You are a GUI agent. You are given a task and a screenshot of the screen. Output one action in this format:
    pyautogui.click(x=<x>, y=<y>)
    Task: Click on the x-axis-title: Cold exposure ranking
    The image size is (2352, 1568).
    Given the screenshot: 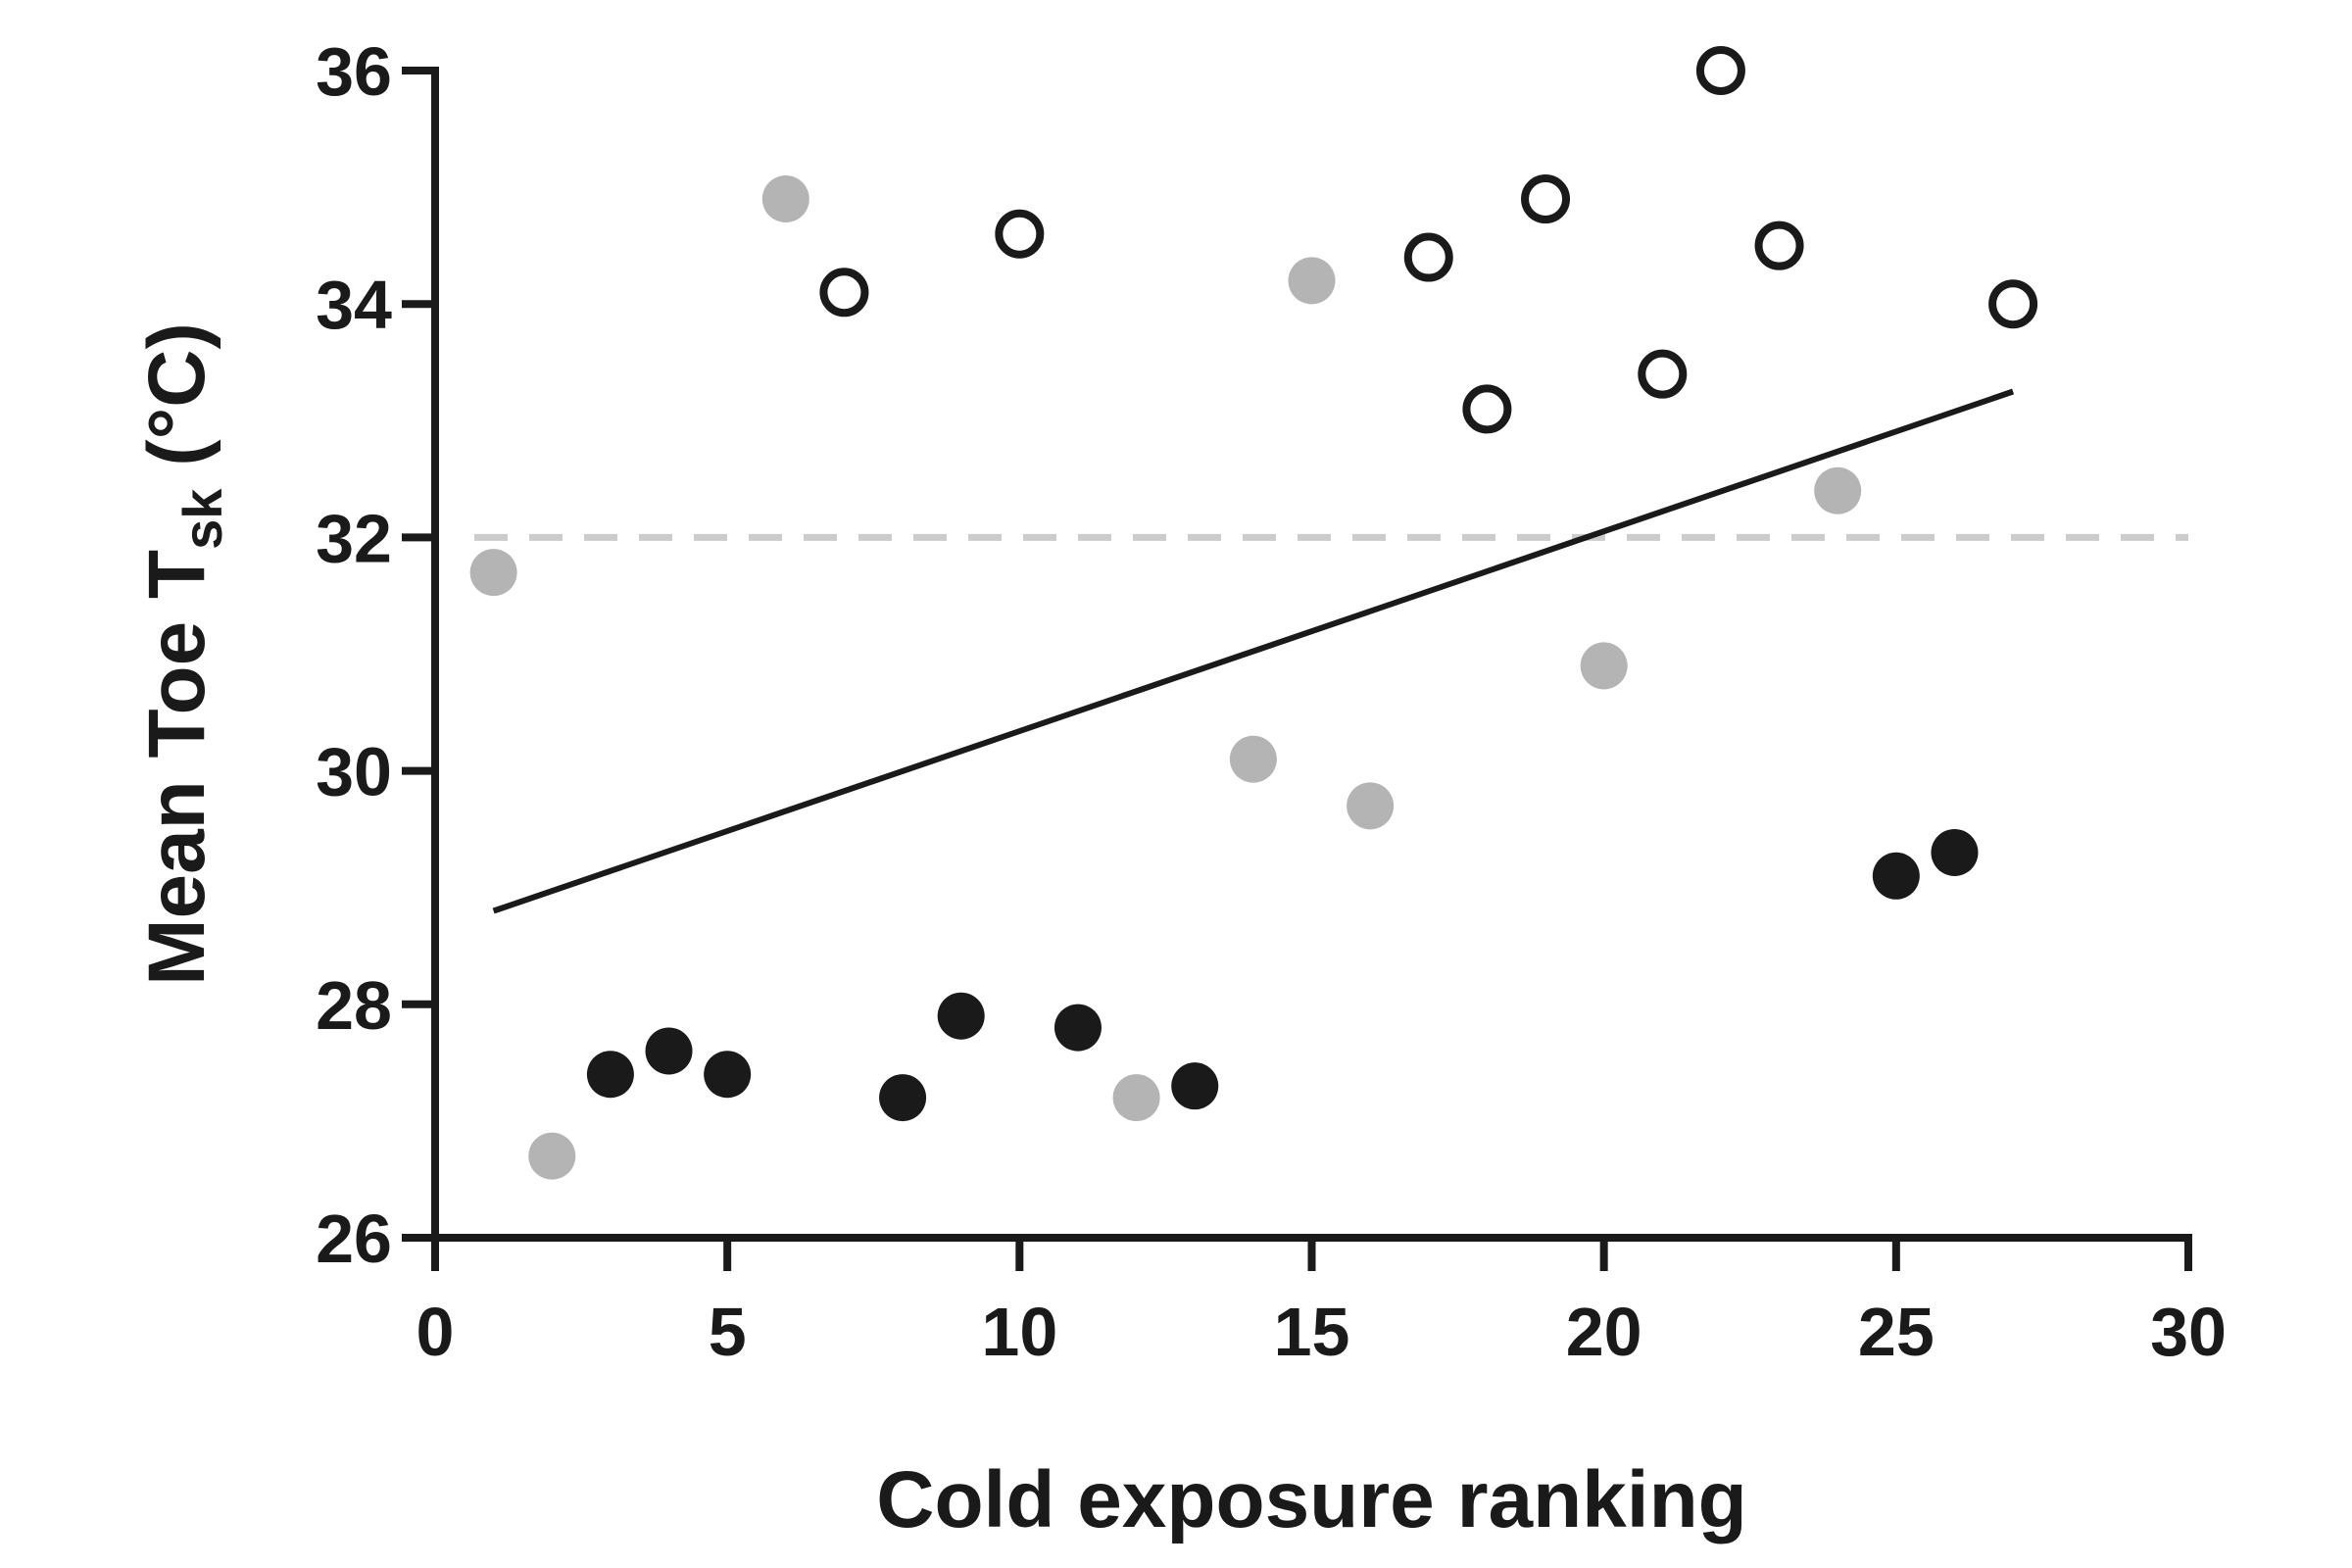 What is the action you would take?
    pyautogui.click(x=1311, y=1499)
    